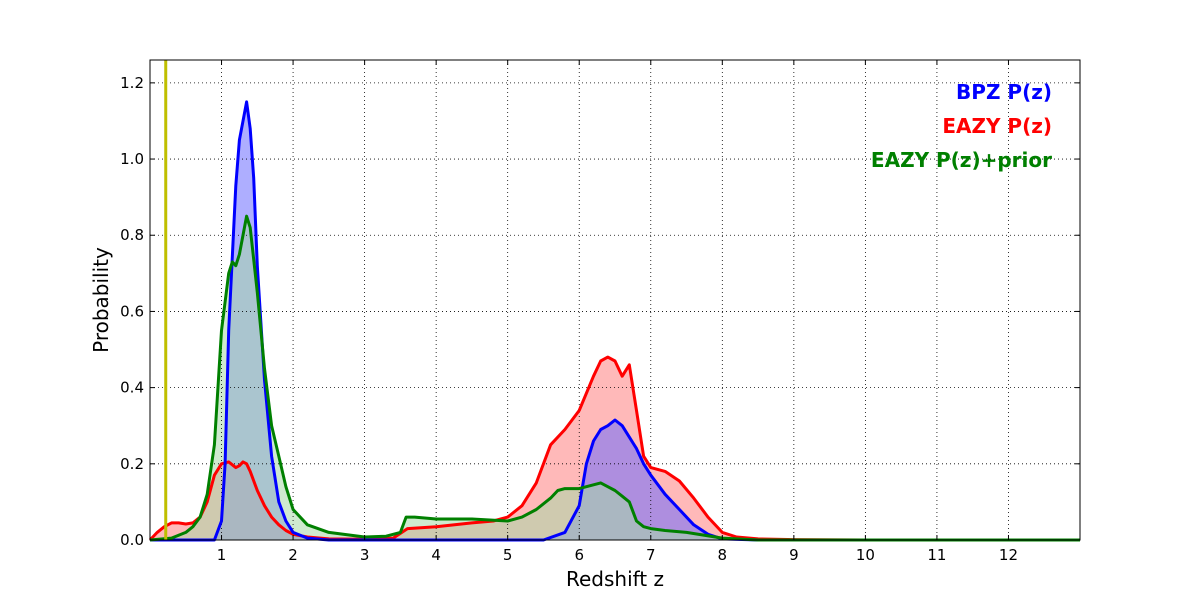 The height and width of the screenshot is (600, 1200). I want to click on x-tick-label: 10, so click(865, 555).